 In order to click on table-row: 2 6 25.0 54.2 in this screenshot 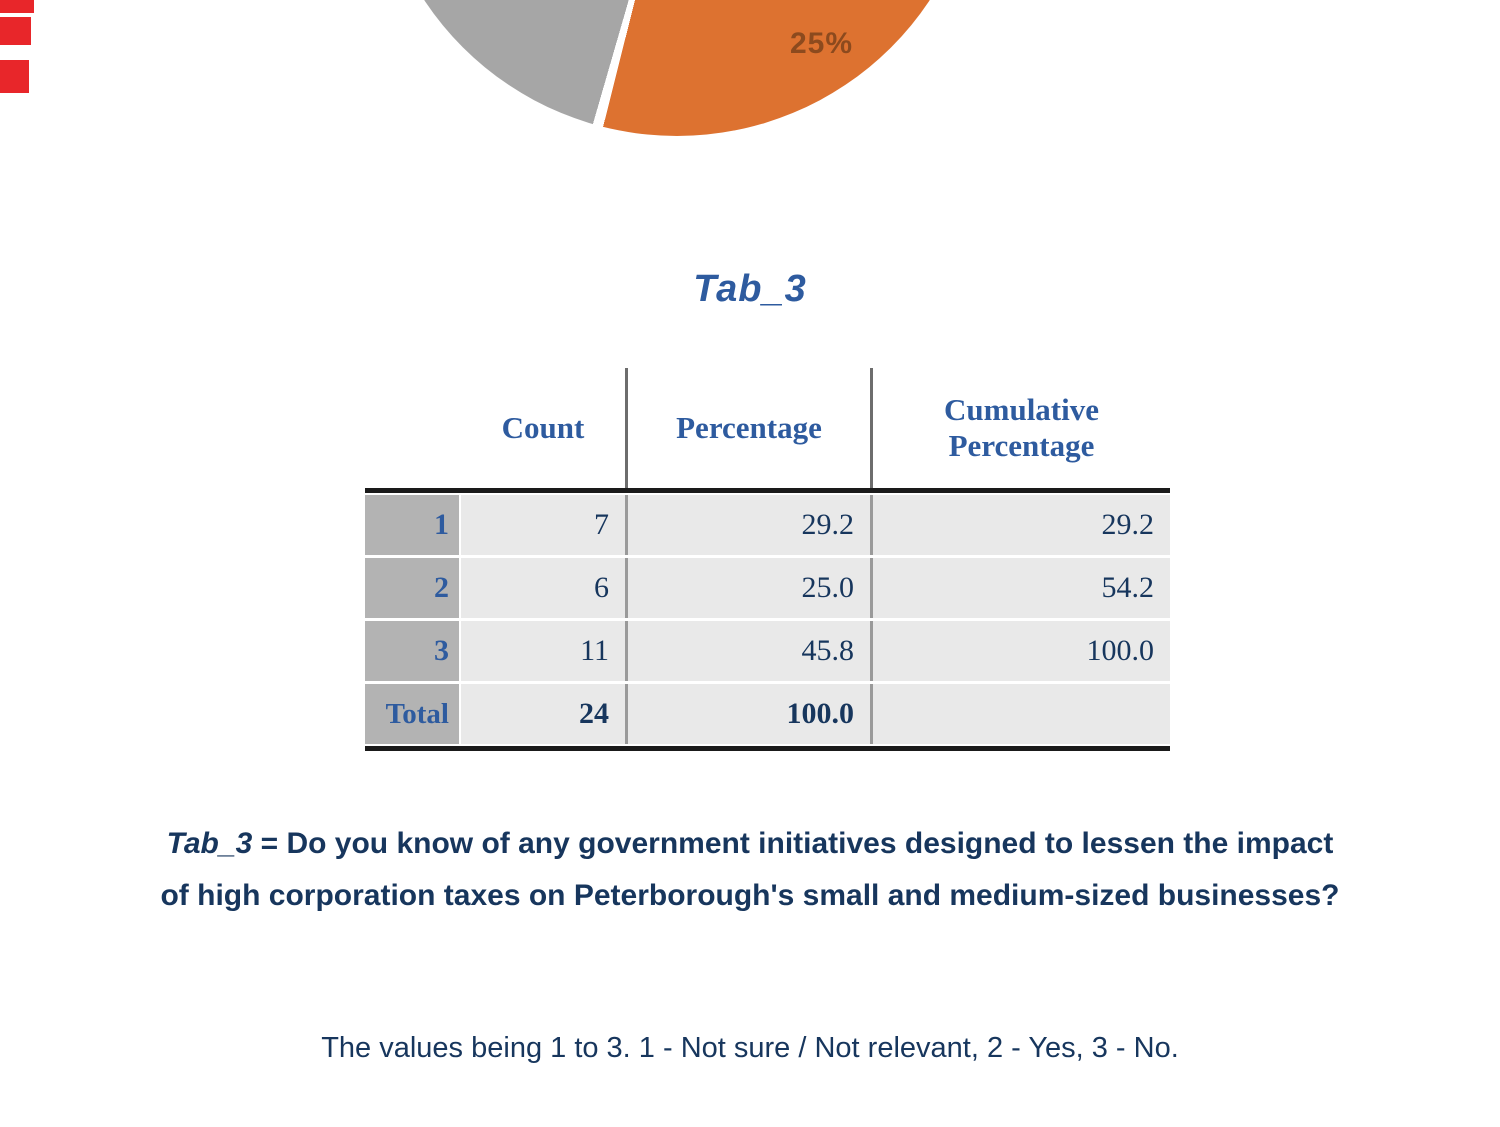, I will do `click(767, 588)`.